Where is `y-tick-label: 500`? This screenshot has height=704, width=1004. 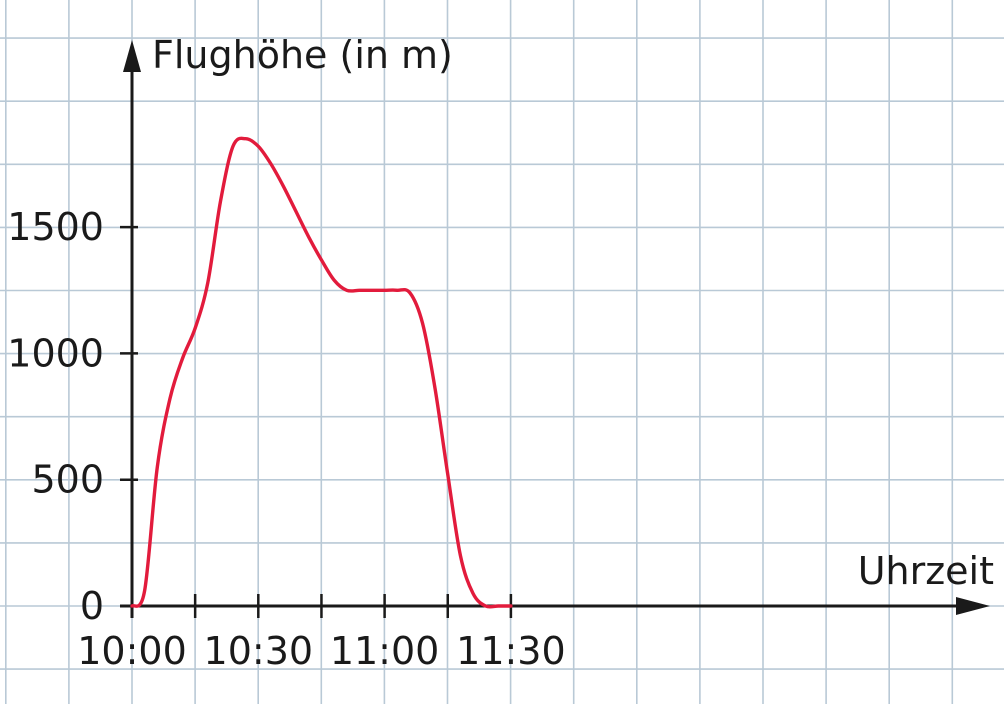
y-tick-label: 500 is located at coordinates (67, 480).